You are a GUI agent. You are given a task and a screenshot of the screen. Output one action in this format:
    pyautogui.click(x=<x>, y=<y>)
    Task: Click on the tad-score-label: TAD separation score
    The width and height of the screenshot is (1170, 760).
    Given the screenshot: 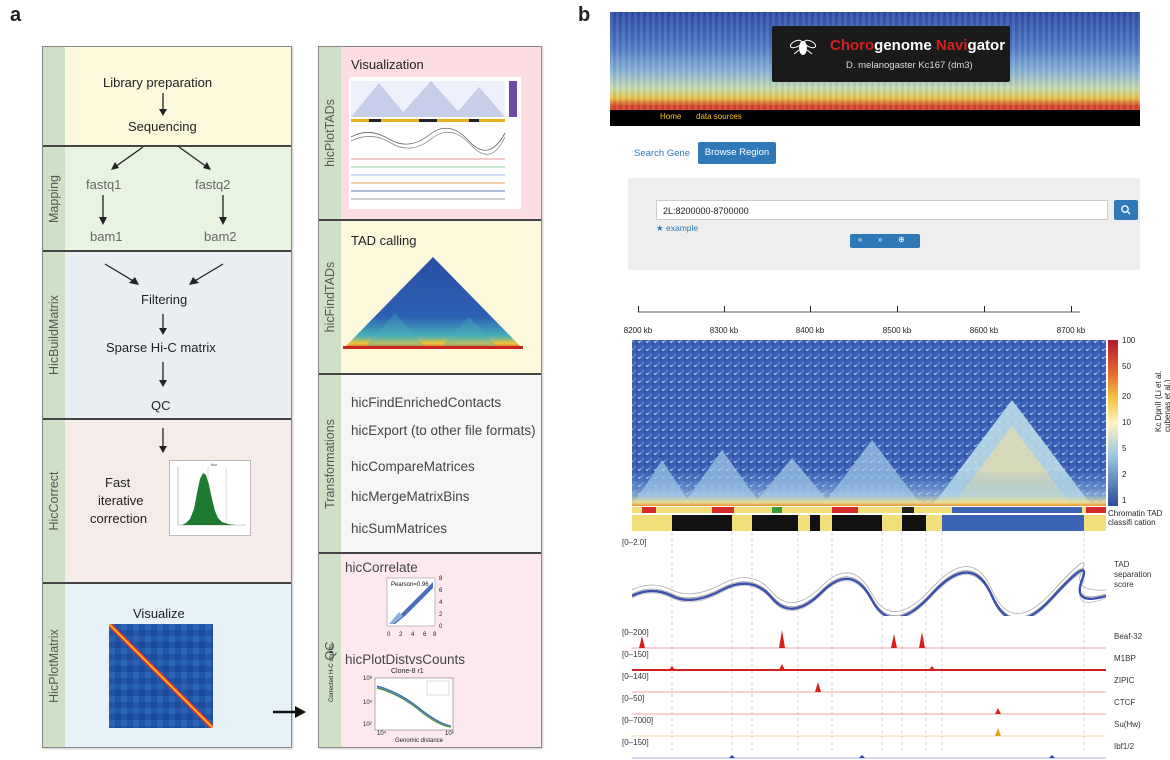 What is the action you would take?
    pyautogui.click(x=1133, y=574)
    